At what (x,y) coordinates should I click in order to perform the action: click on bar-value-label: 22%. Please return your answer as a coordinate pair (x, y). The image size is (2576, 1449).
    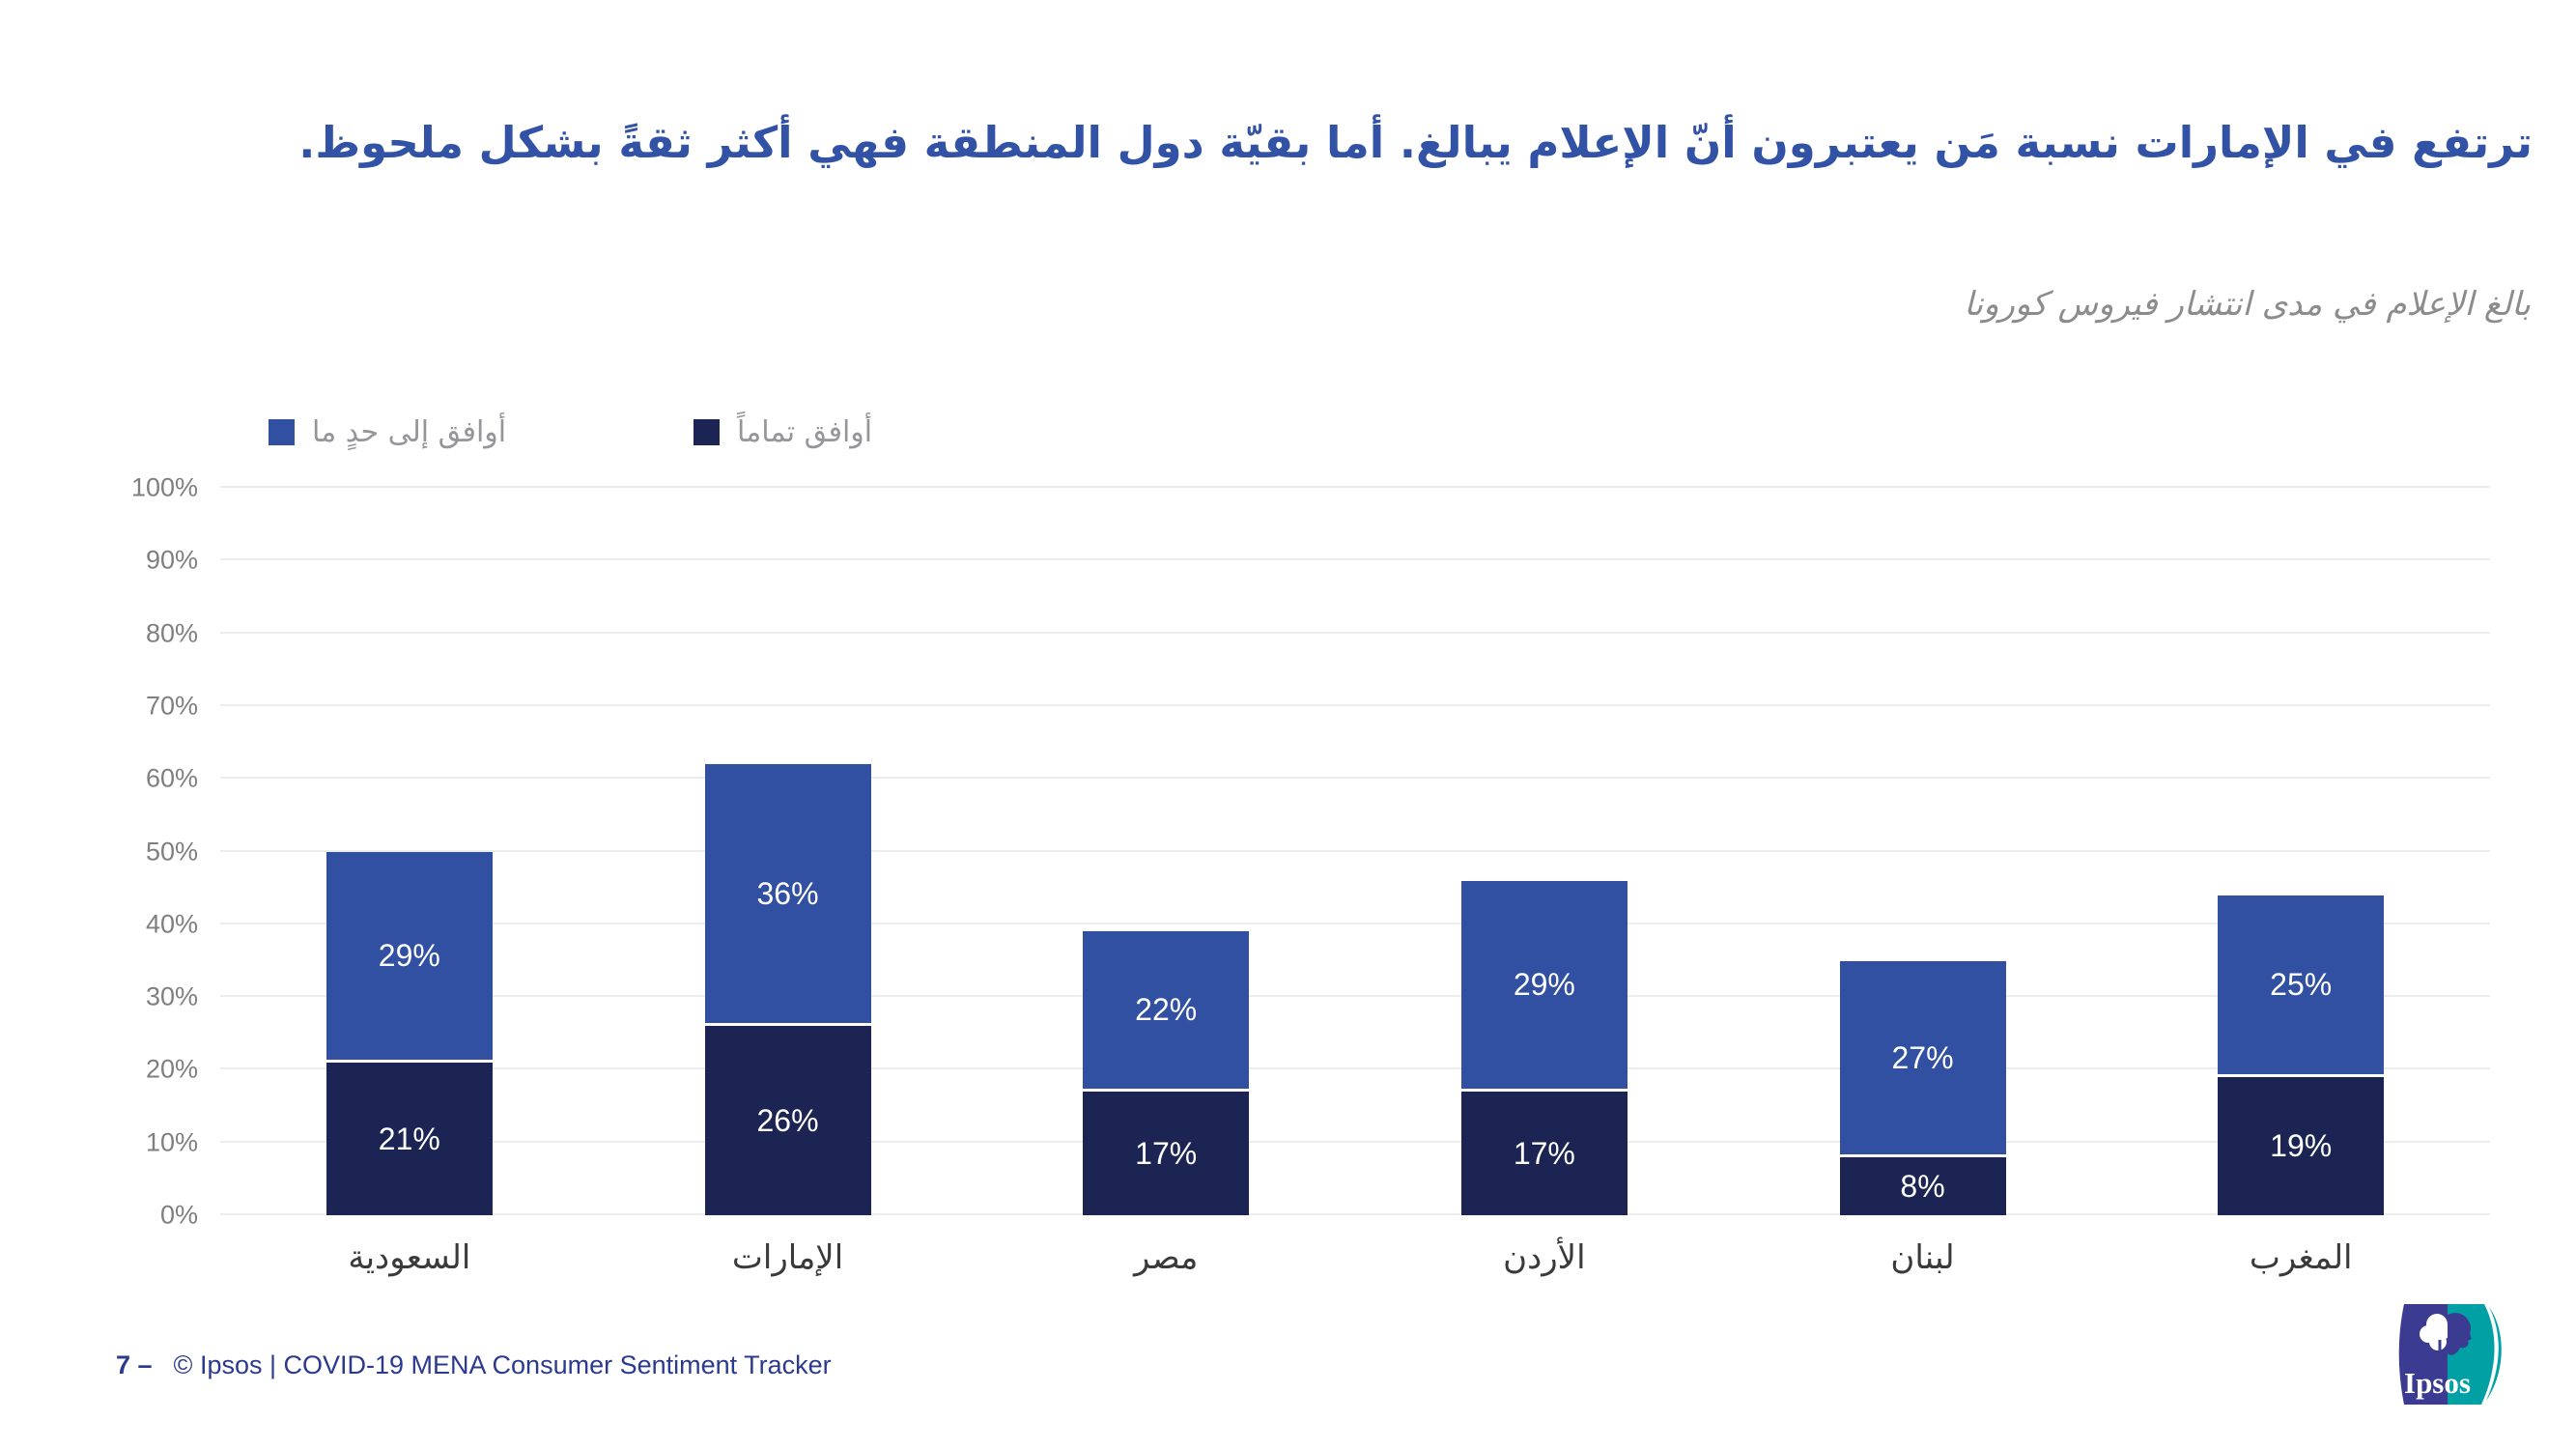
    Looking at the image, I should click on (1166, 1009).